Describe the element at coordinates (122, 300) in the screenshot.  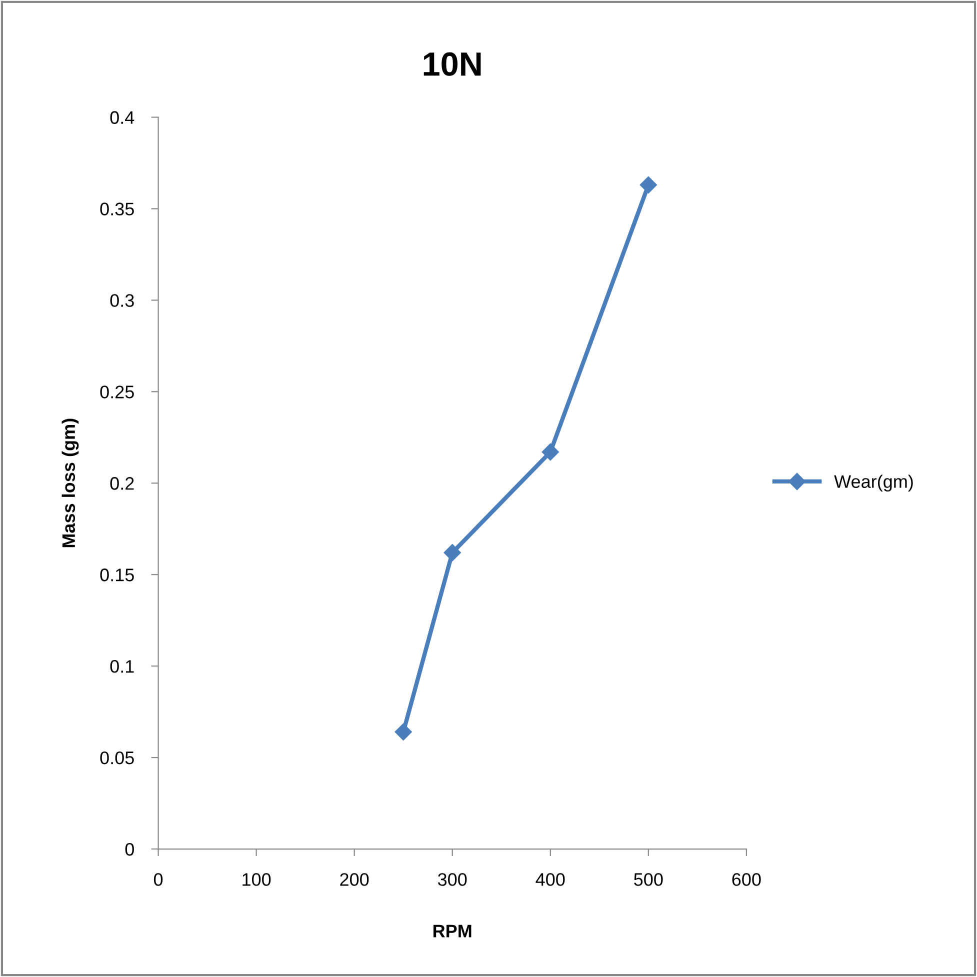
I see `y-tick-label: 0.3` at that location.